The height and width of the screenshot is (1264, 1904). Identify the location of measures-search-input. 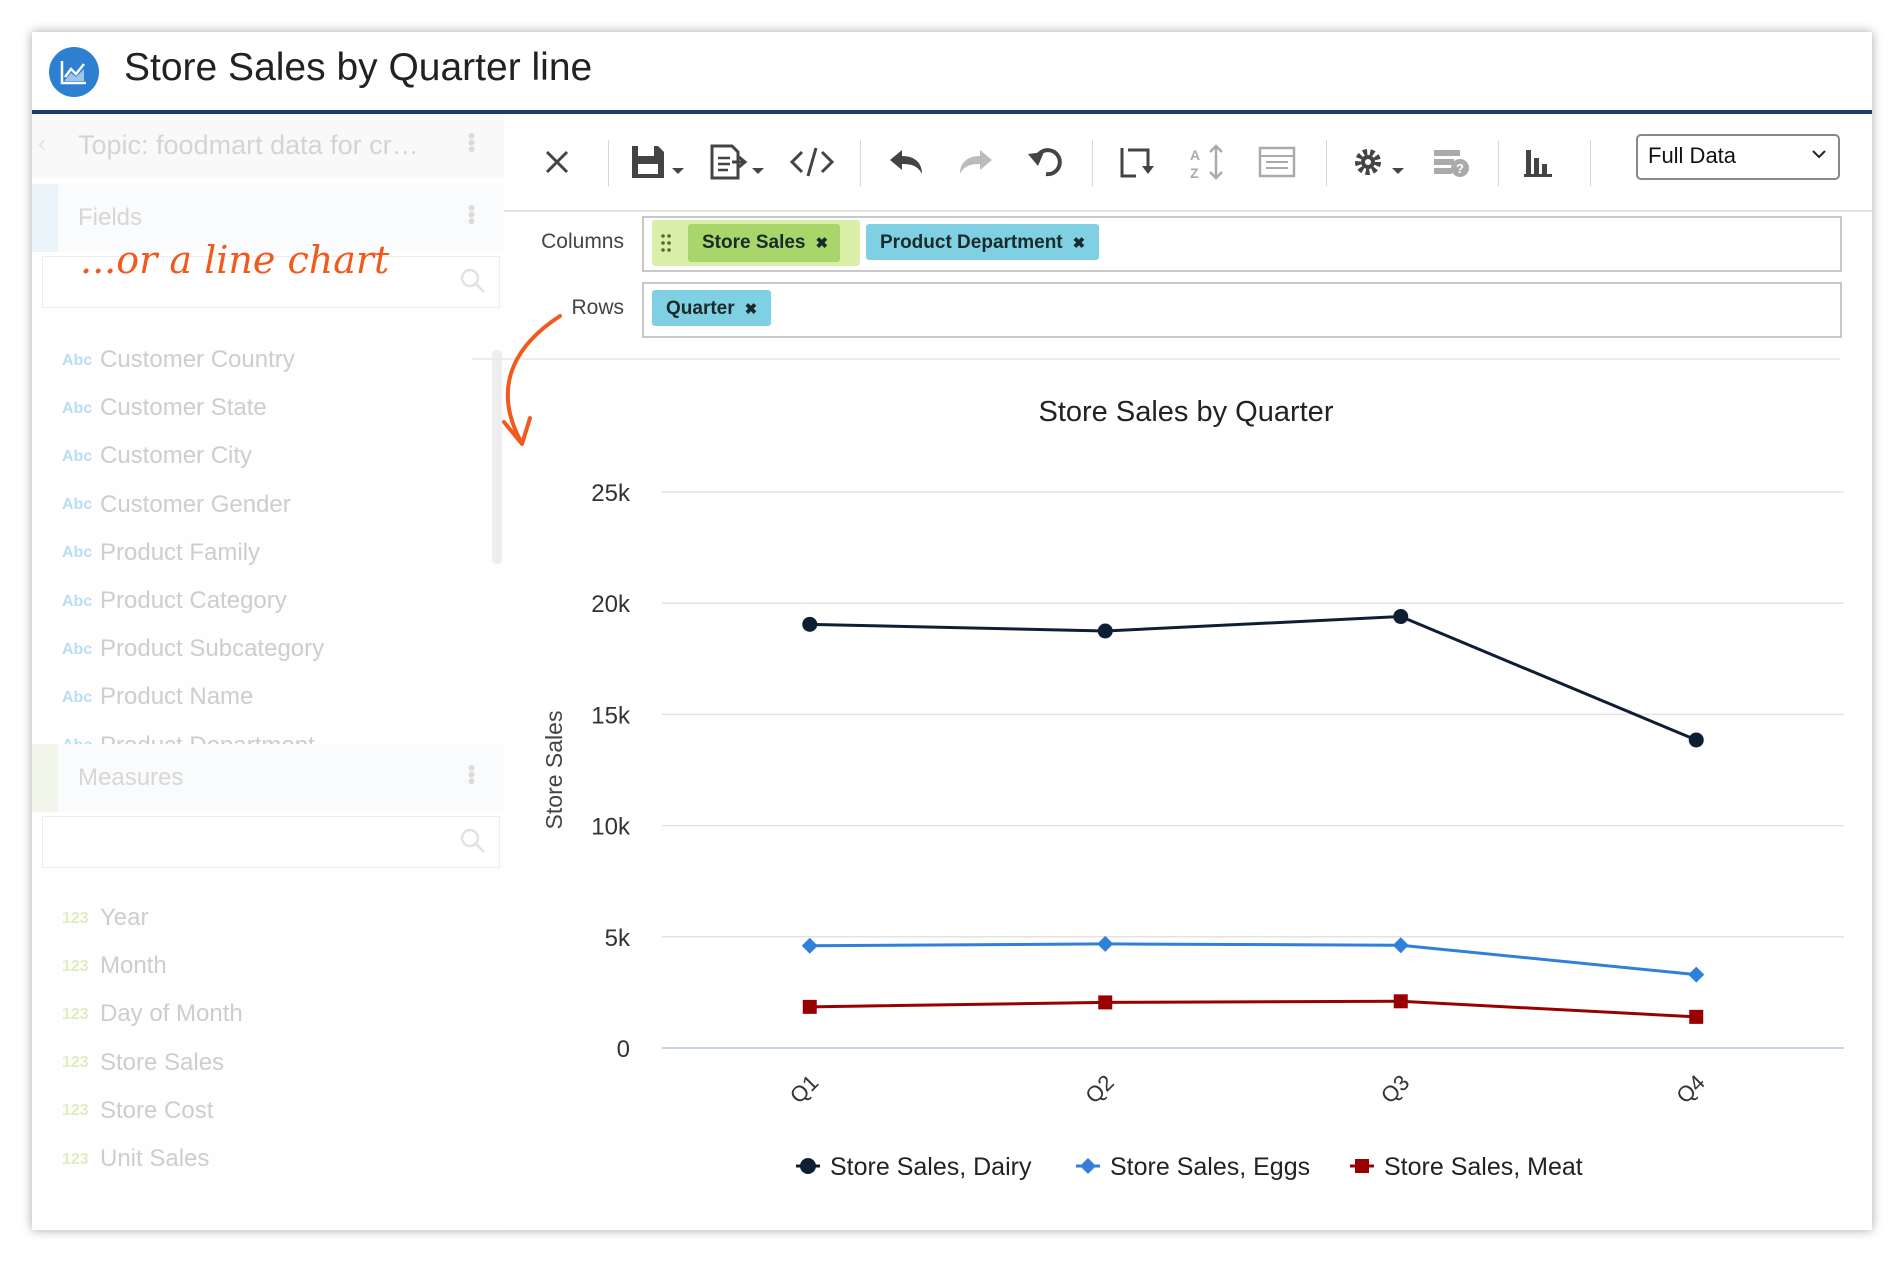
(271, 842).